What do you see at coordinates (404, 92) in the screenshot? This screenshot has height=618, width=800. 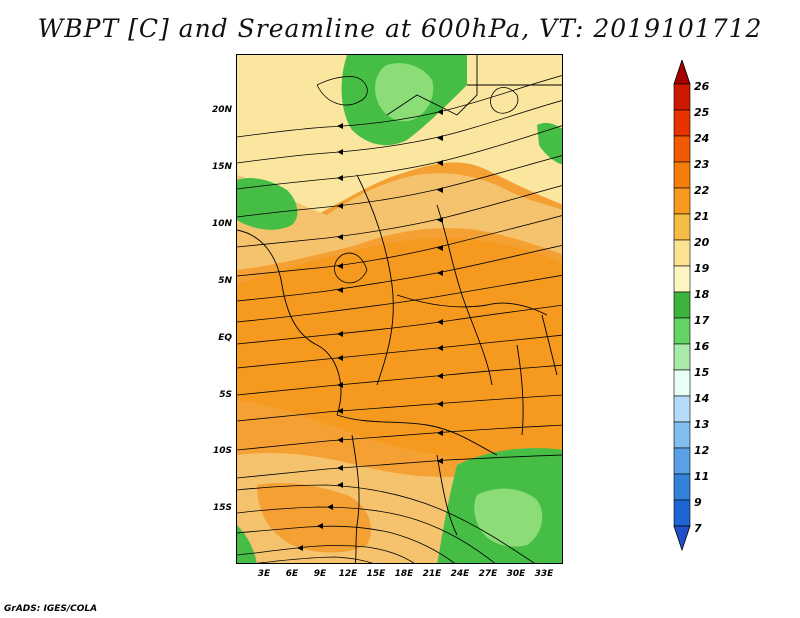 I see `wbpt-zone-17-north-a` at bounding box center [404, 92].